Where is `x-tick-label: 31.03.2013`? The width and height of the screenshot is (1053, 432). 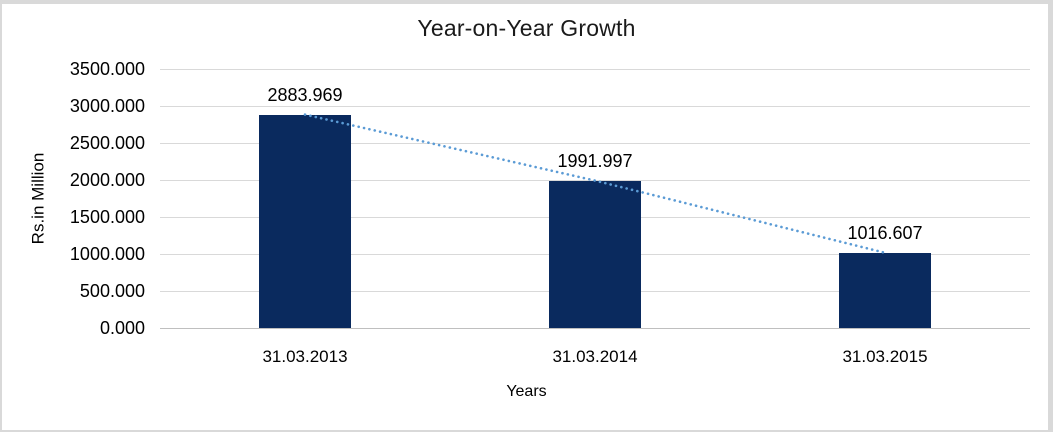 x-tick-label: 31.03.2013 is located at coordinates (305, 356).